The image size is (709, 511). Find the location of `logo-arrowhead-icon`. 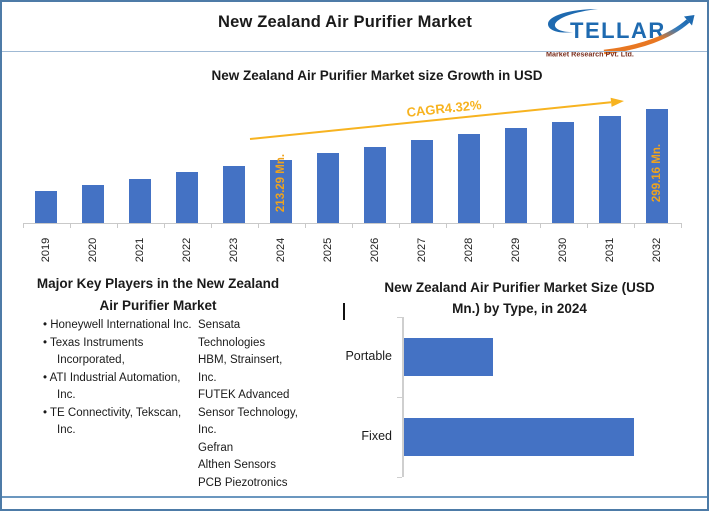

logo-arrowhead-icon is located at coordinates (689, 20).